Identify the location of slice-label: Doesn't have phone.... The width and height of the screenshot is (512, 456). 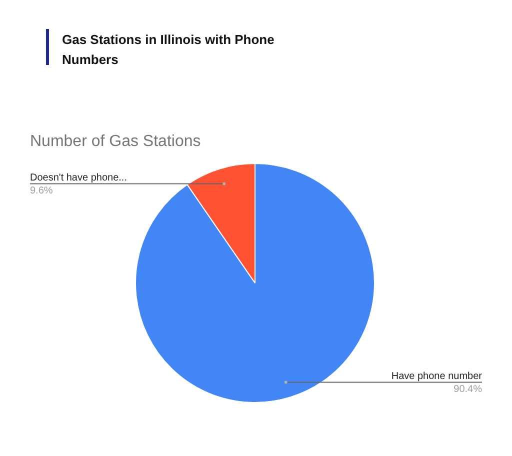
(78, 178).